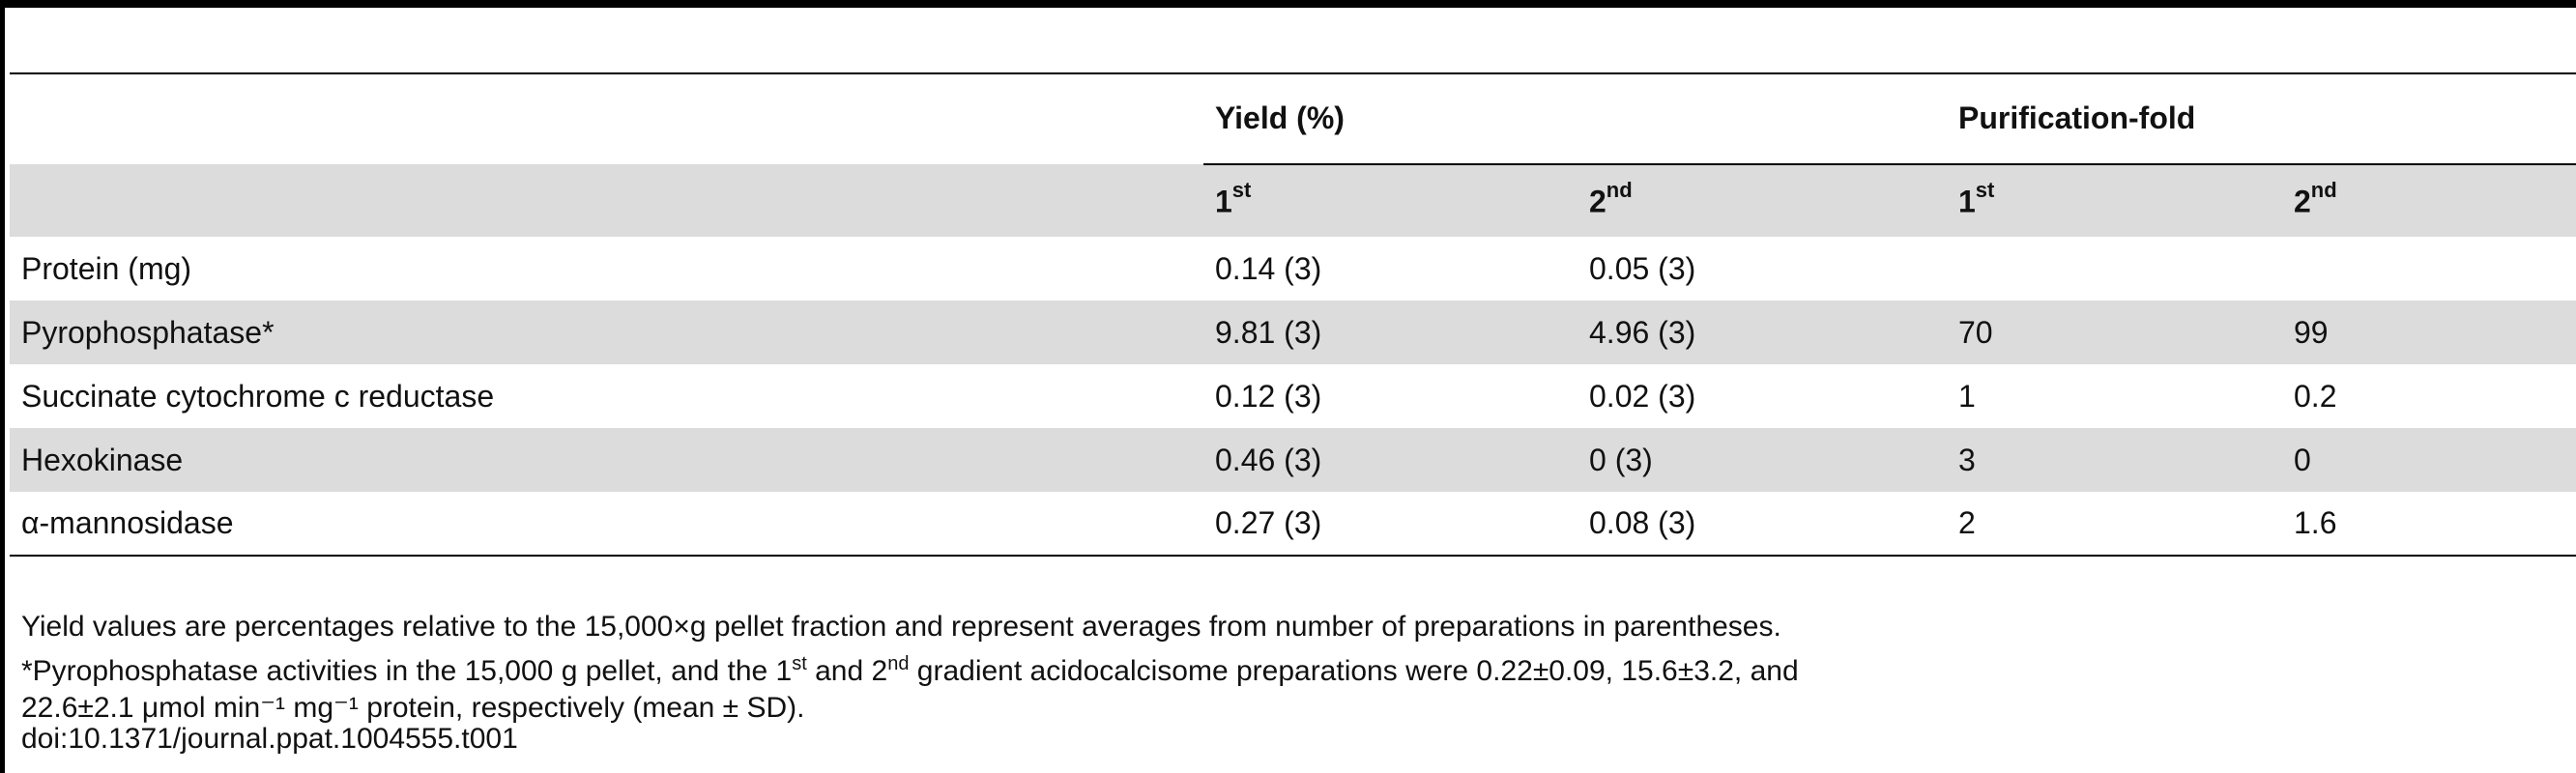 This screenshot has height=773, width=2576. Describe the element at coordinates (1597, 202) in the screenshot. I see `yield-2nd-num: 2` at that location.